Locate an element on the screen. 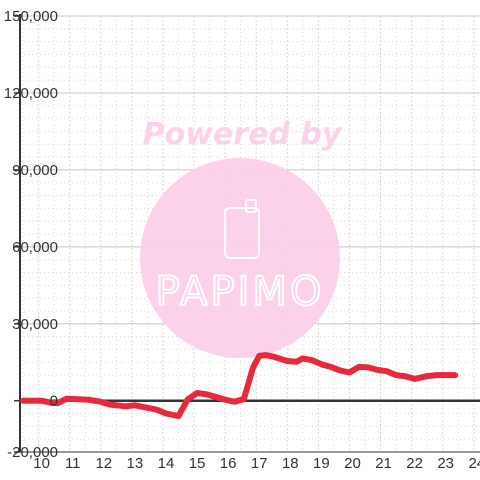 The height and width of the screenshot is (480, 480). x-tick-label: 15 is located at coordinates (197, 463).